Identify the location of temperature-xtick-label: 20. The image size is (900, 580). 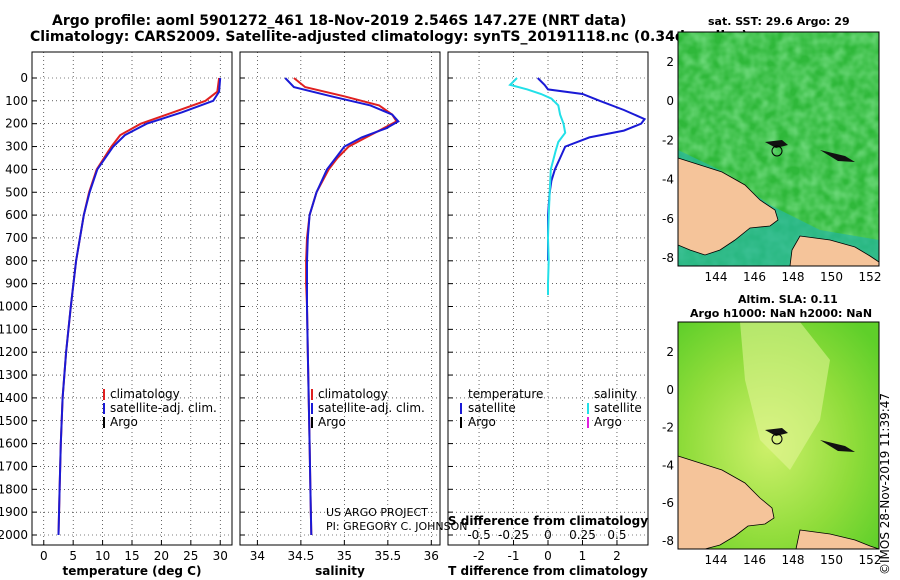
(161, 556).